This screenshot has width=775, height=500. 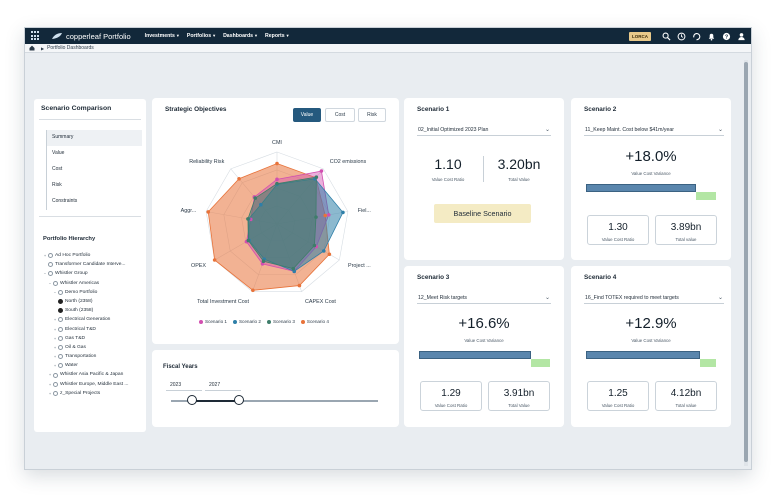 What do you see at coordinates (223, 302) in the screenshot?
I see `radar-axis-label: Total Investment Cost` at bounding box center [223, 302].